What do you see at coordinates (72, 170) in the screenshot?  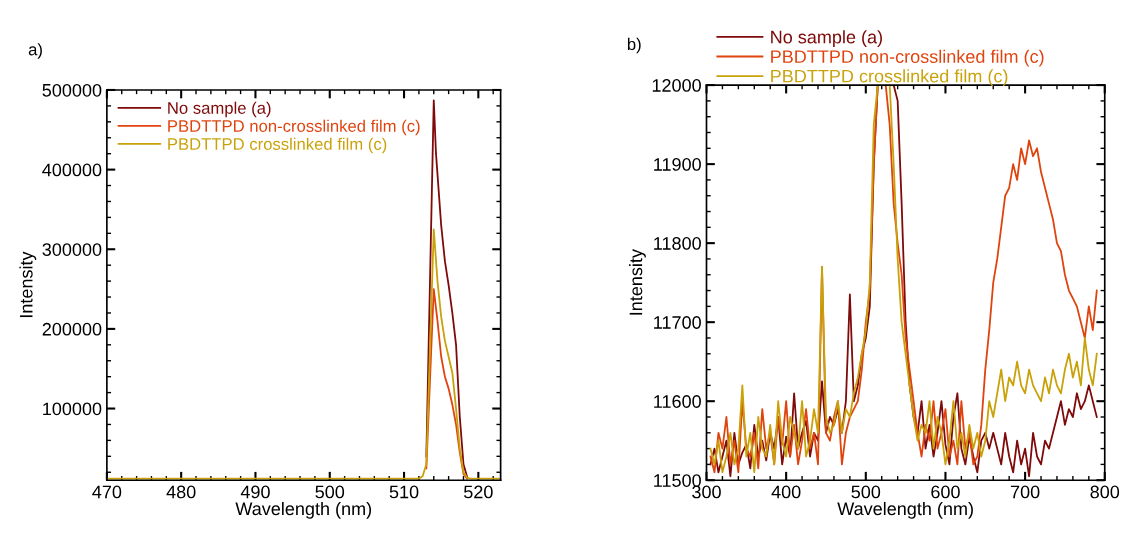 I see `y-tick-label: 400000` at bounding box center [72, 170].